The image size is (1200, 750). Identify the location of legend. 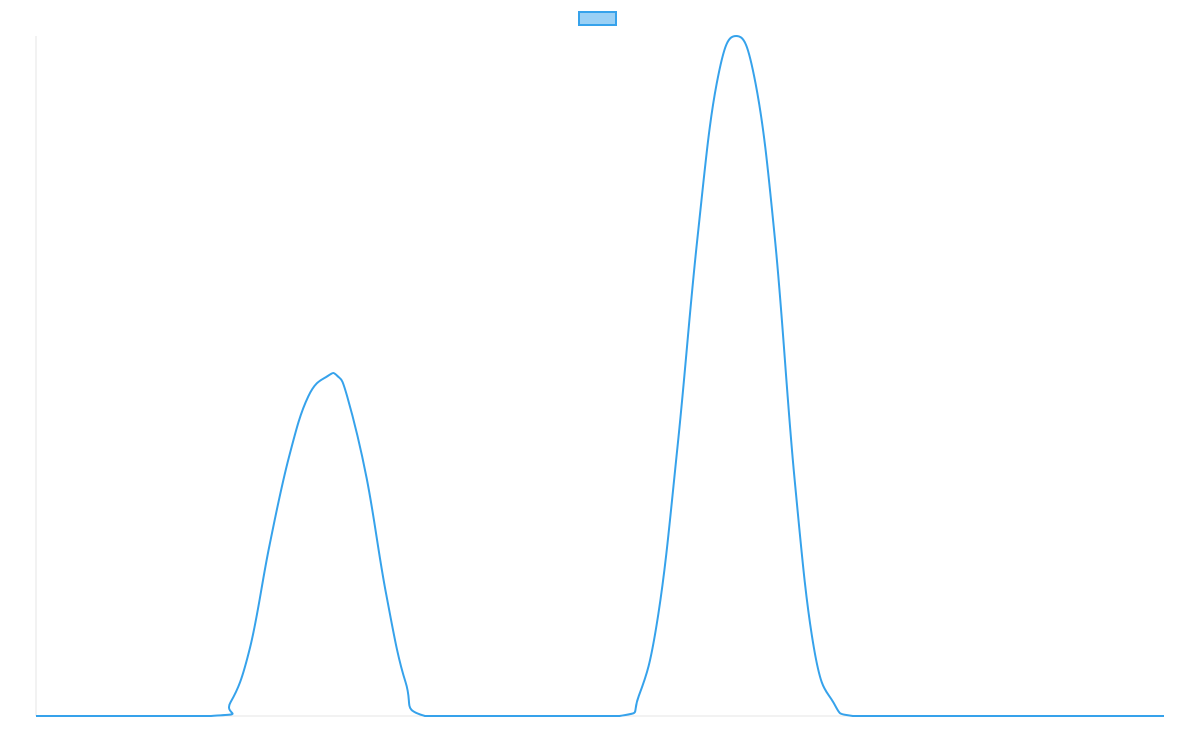
(600, 18).